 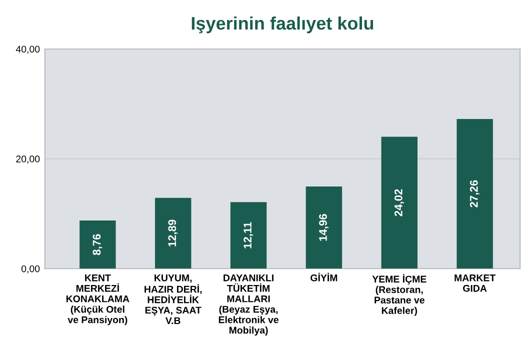 I want to click on x-tick-label: YEME İÇME (Restoran, Pastane ve Kafeler), so click(x=399, y=295).